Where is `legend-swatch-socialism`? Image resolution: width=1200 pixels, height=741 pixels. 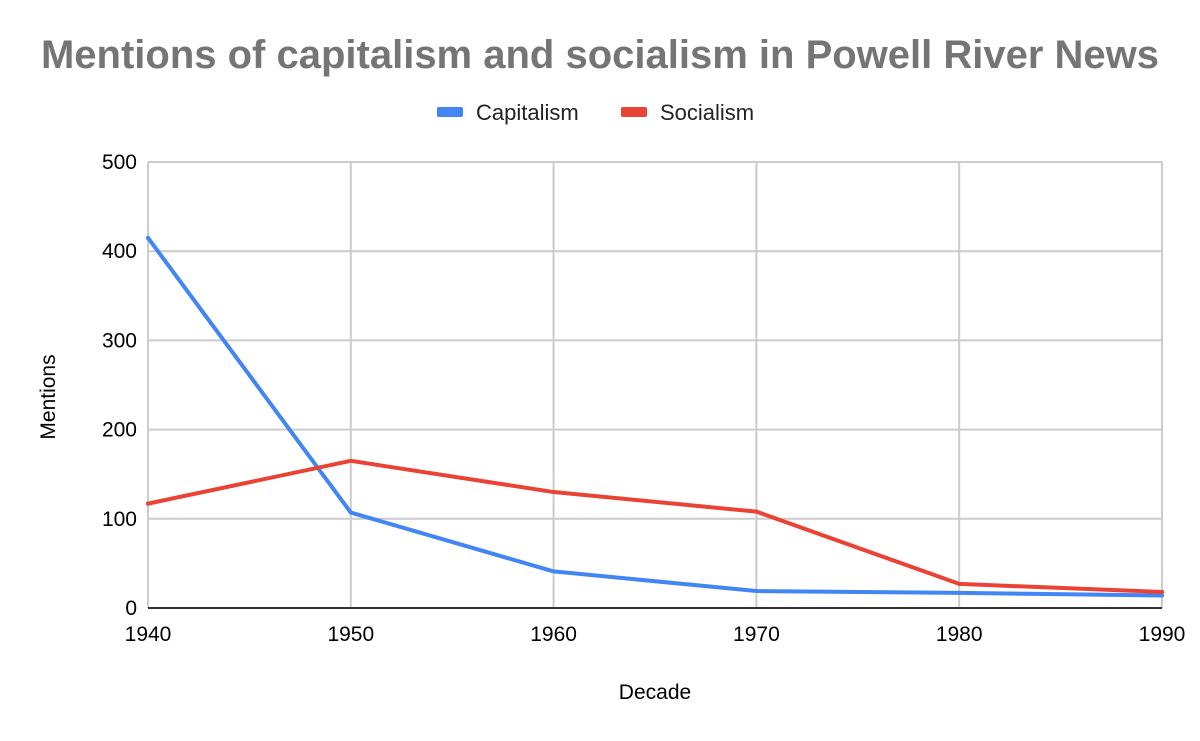
legend-swatch-socialism is located at coordinates (634, 112).